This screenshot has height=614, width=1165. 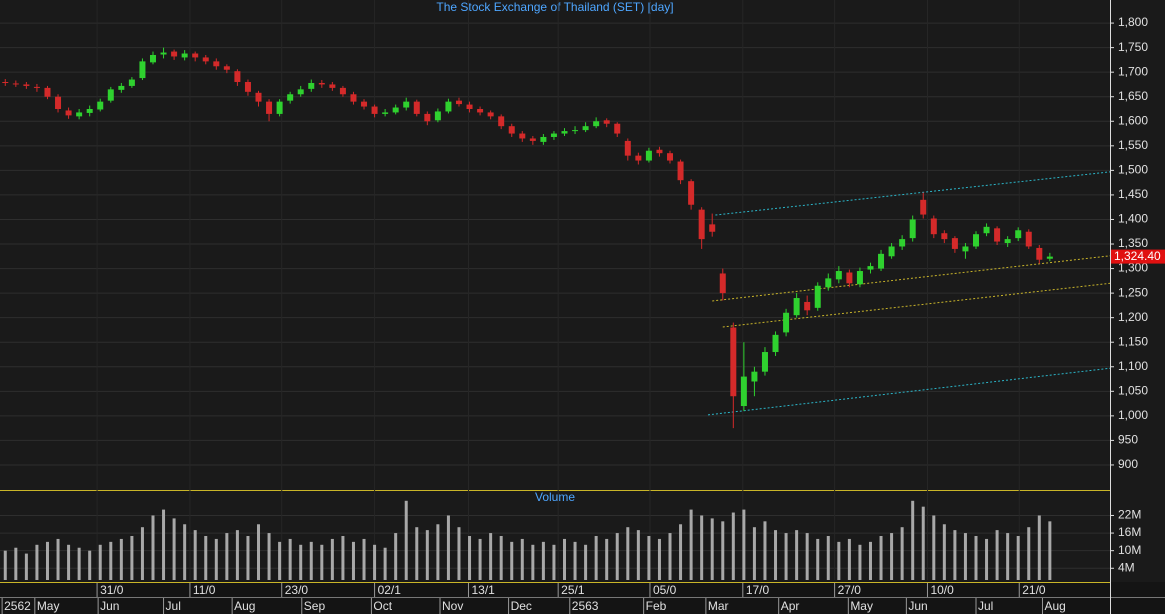 What do you see at coordinates (1138, 256) in the screenshot?
I see `last-price-box` at bounding box center [1138, 256].